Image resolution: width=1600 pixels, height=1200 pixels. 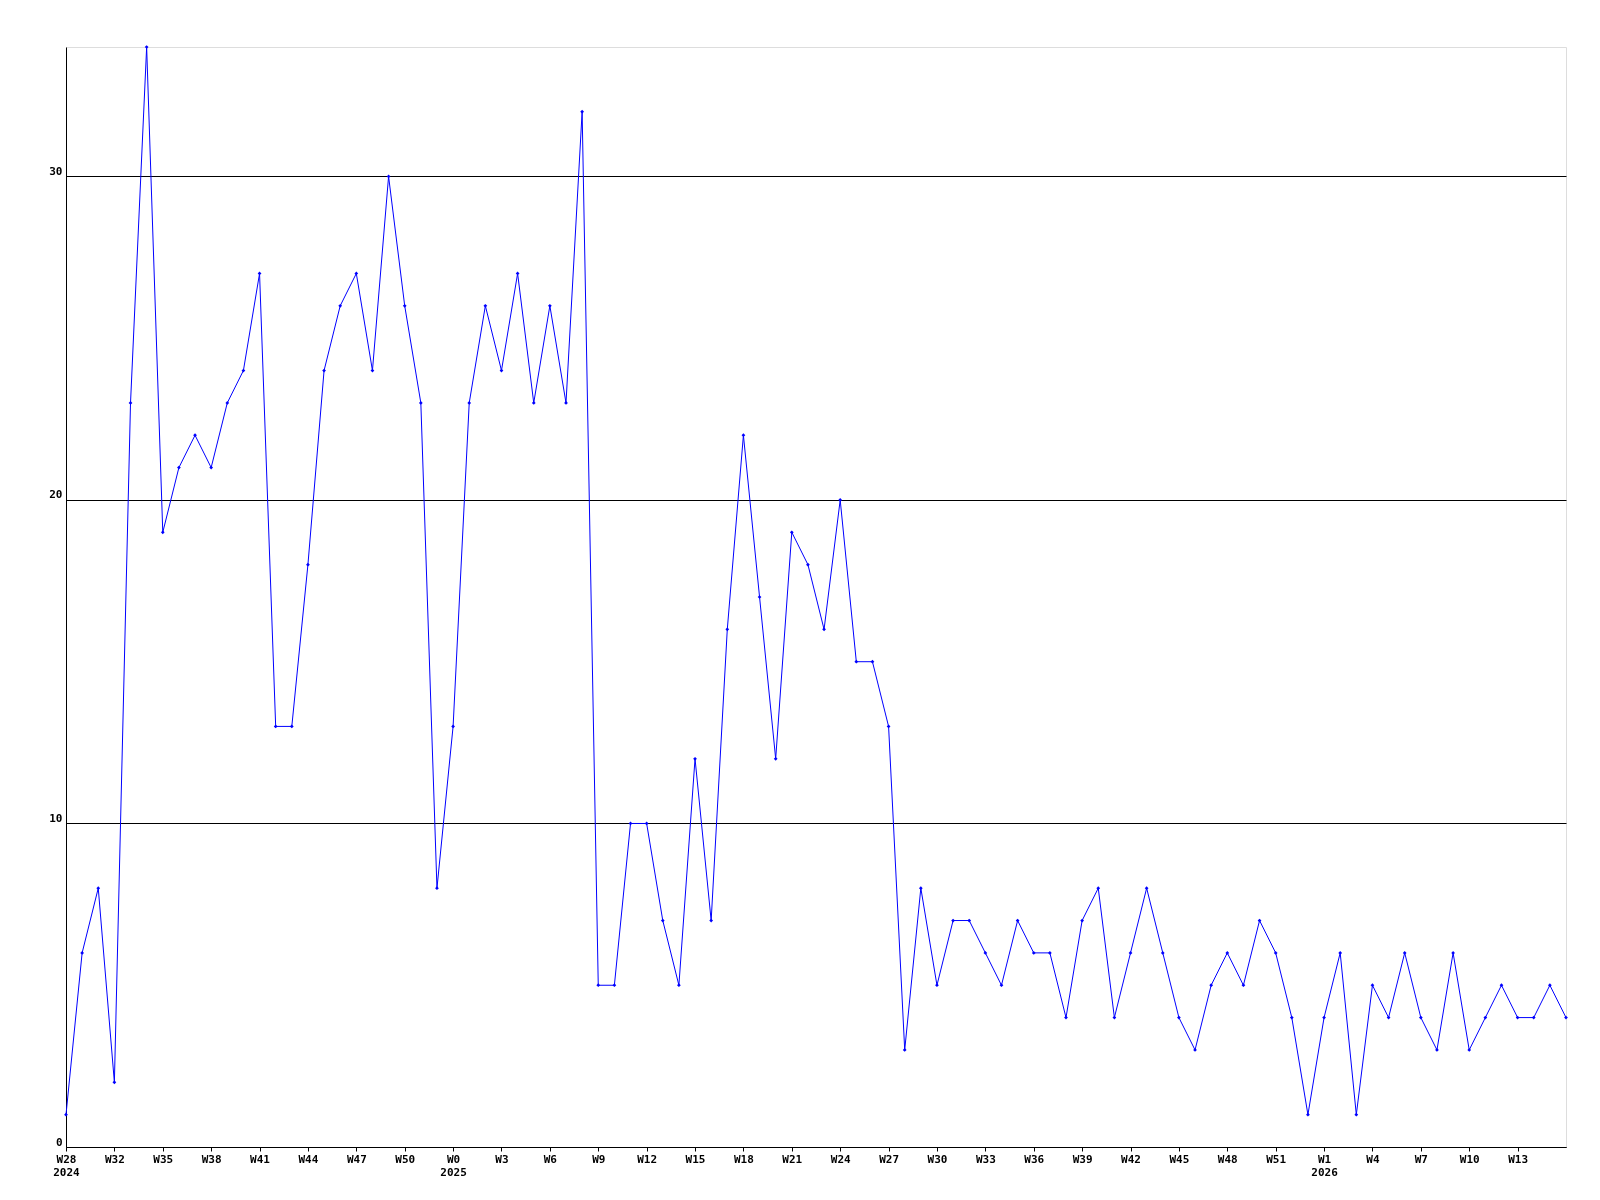 I want to click on x-tick-label: W44, so click(x=308, y=1159).